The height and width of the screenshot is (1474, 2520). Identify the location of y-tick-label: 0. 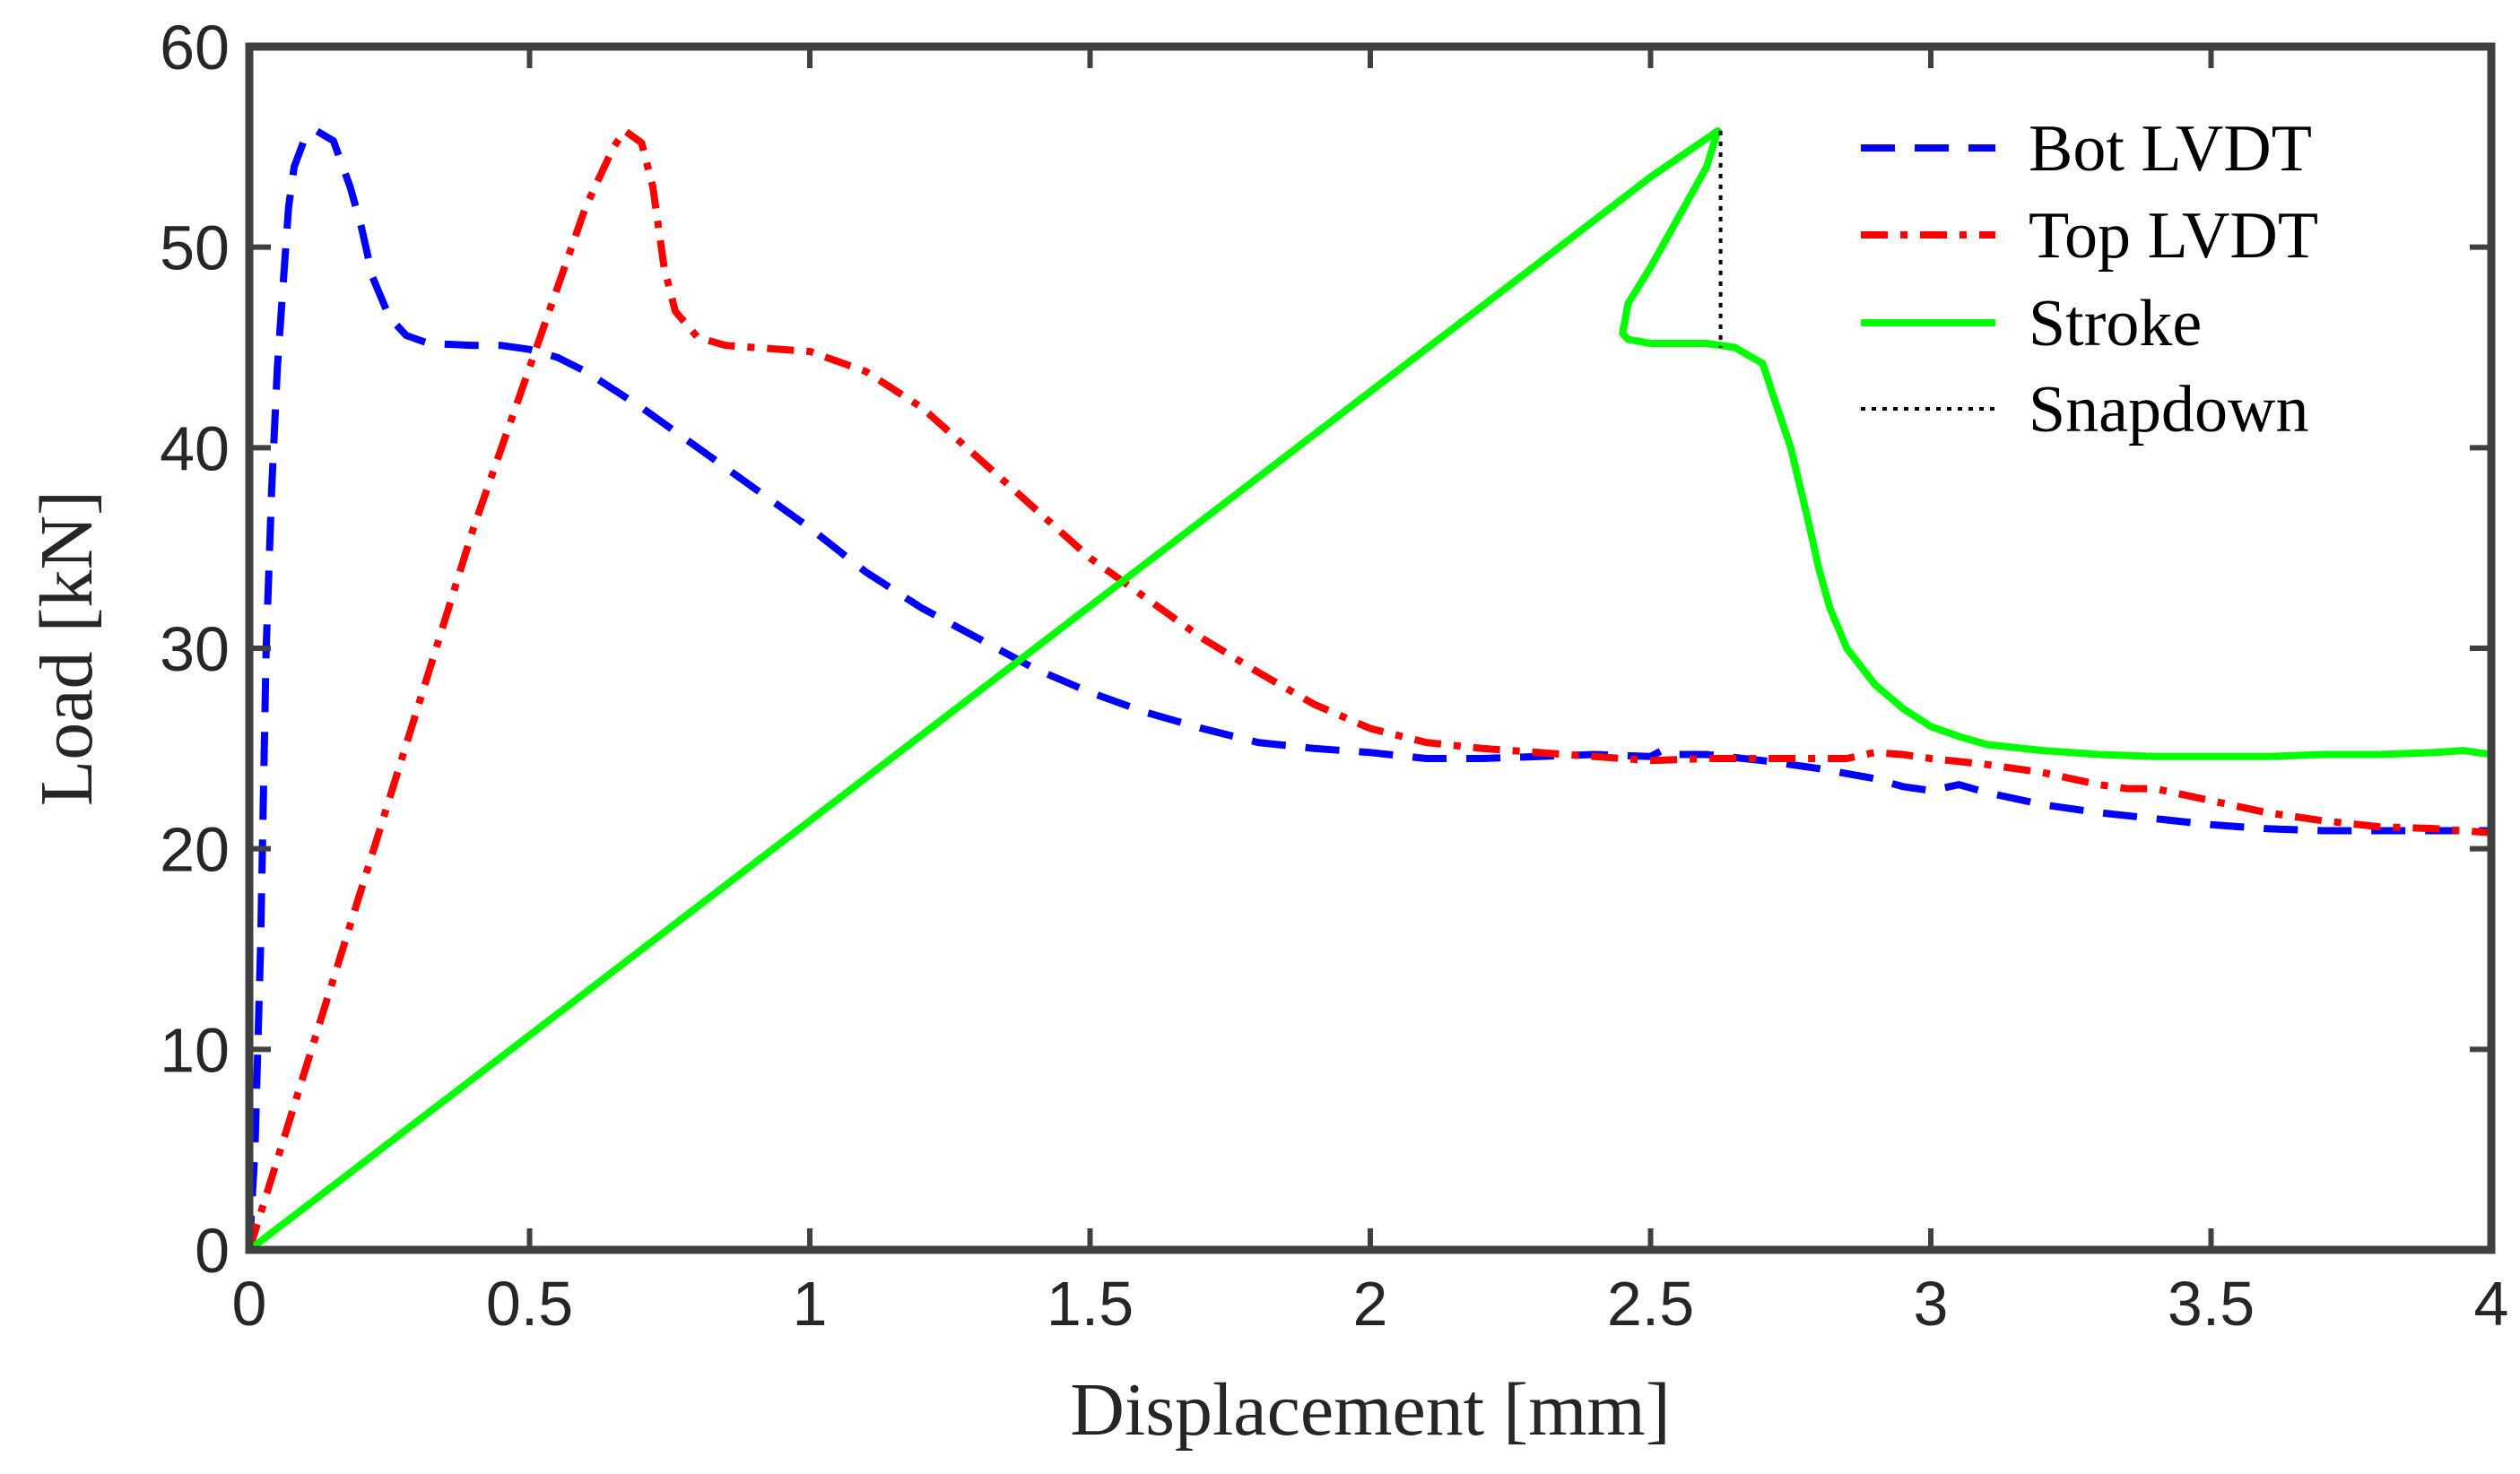
(212, 1251).